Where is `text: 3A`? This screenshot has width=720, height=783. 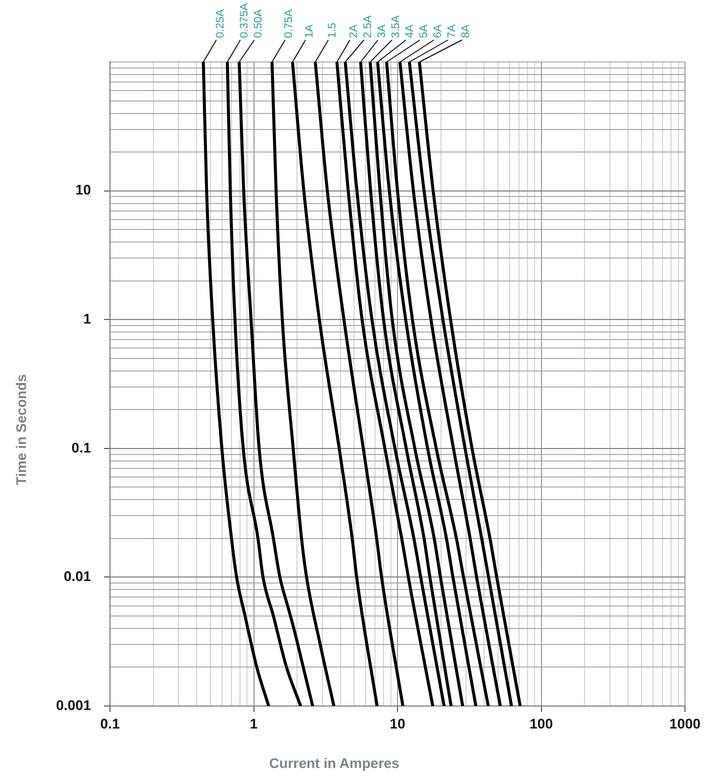
text: 3A is located at coordinates (382, 31).